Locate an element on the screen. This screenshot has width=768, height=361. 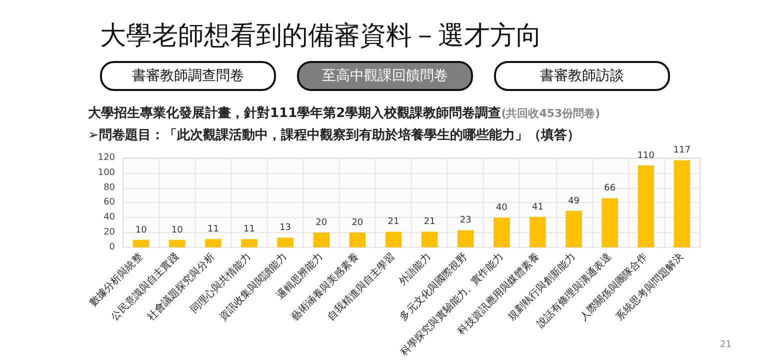
data-label: 49 is located at coordinates (574, 201).